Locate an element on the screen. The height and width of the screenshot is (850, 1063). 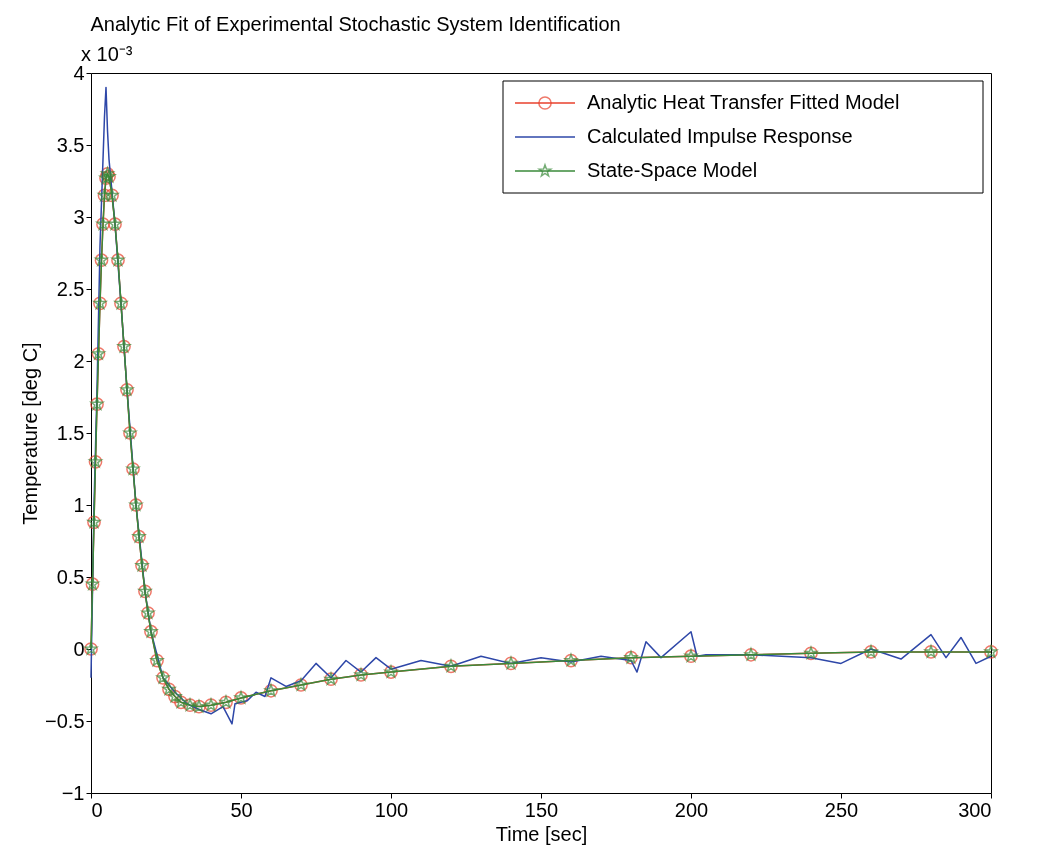
y-tick-label: 1.5 is located at coordinates (70, 432).